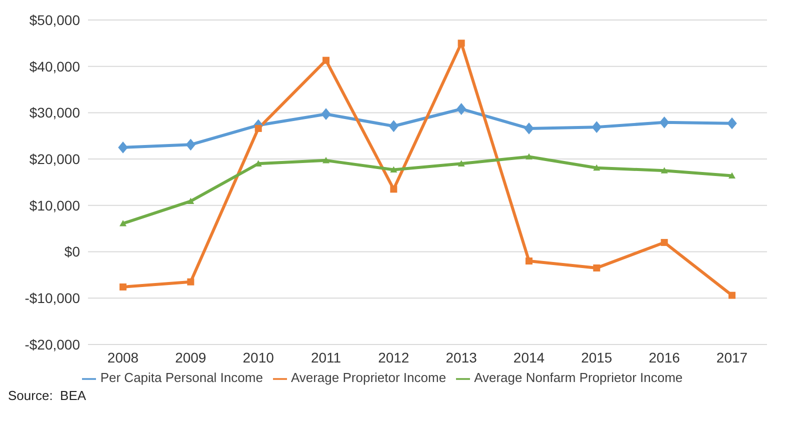 The width and height of the screenshot is (795, 423). What do you see at coordinates (258, 357) in the screenshot?
I see `x-tick-label: 2010` at bounding box center [258, 357].